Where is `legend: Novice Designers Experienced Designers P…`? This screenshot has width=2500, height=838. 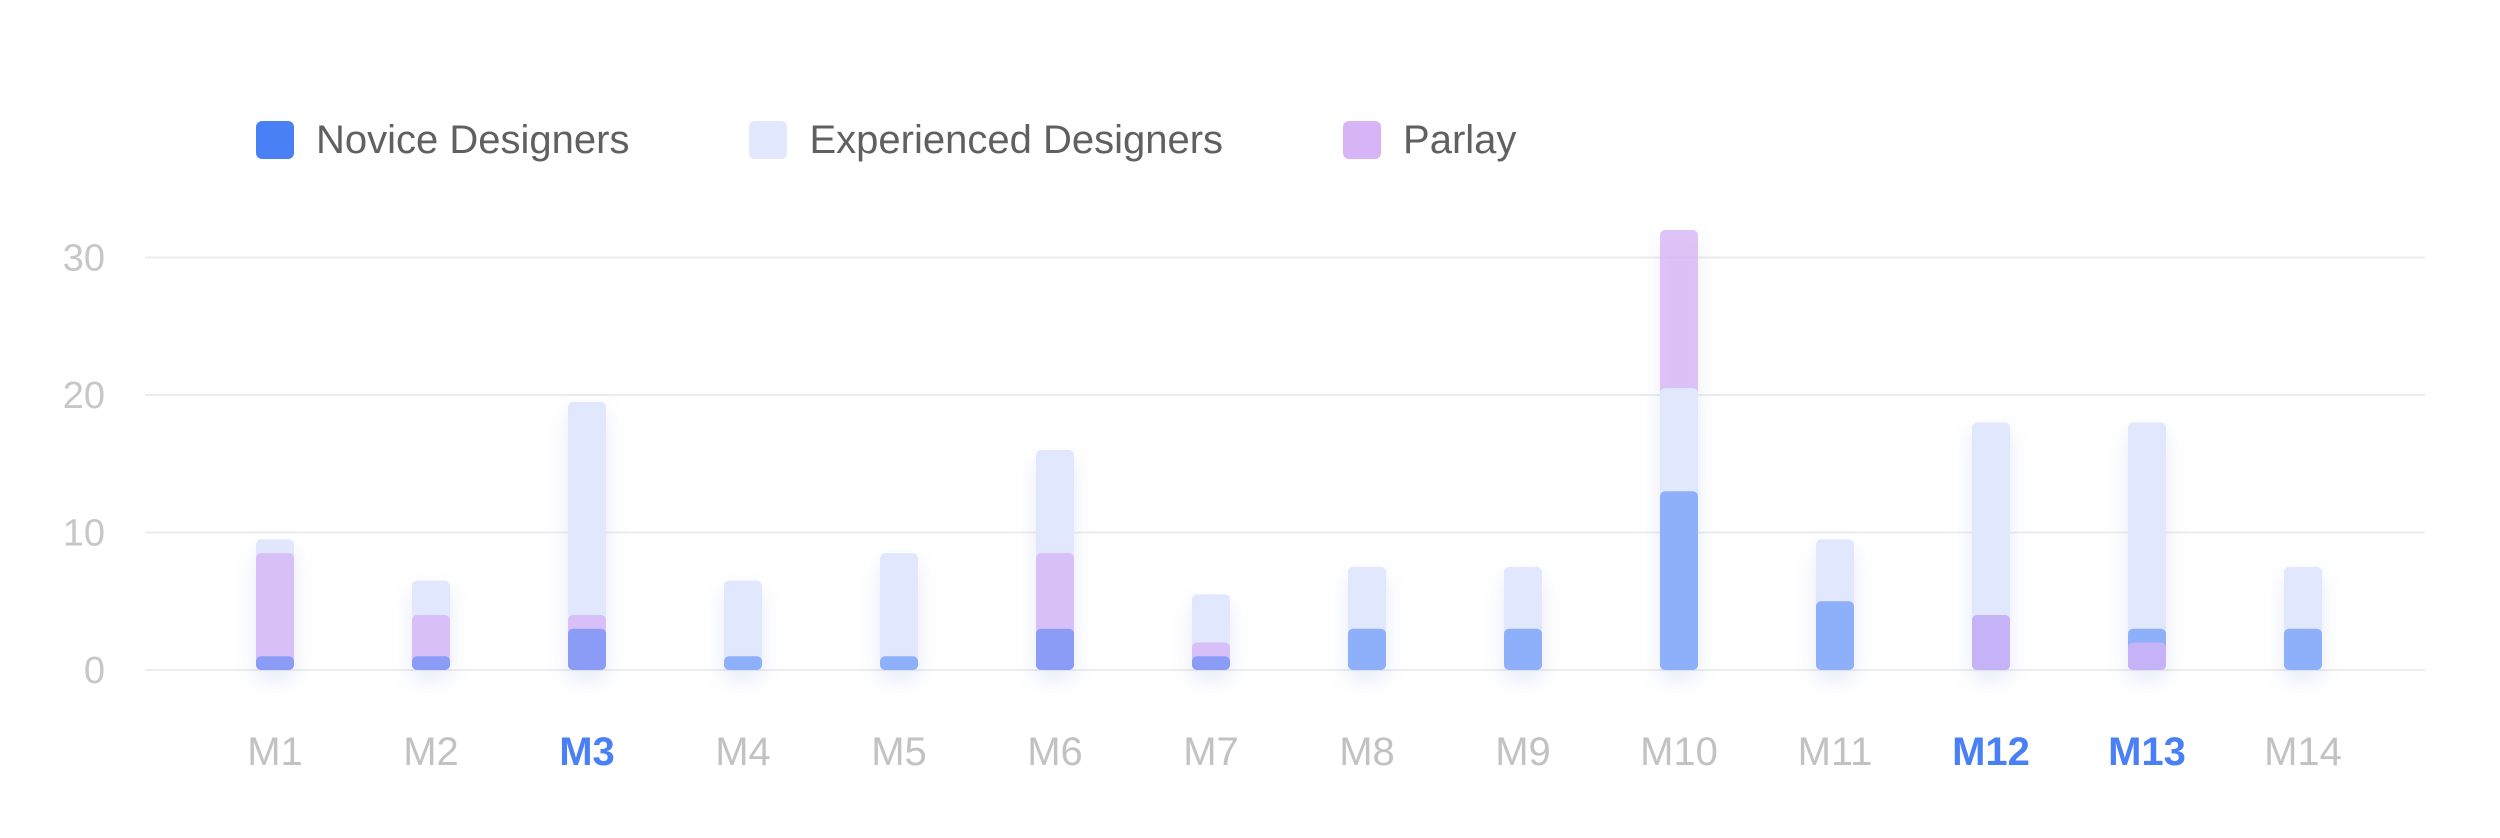 legend: Novice Designers Experienced Designers P… is located at coordinates (946, 140).